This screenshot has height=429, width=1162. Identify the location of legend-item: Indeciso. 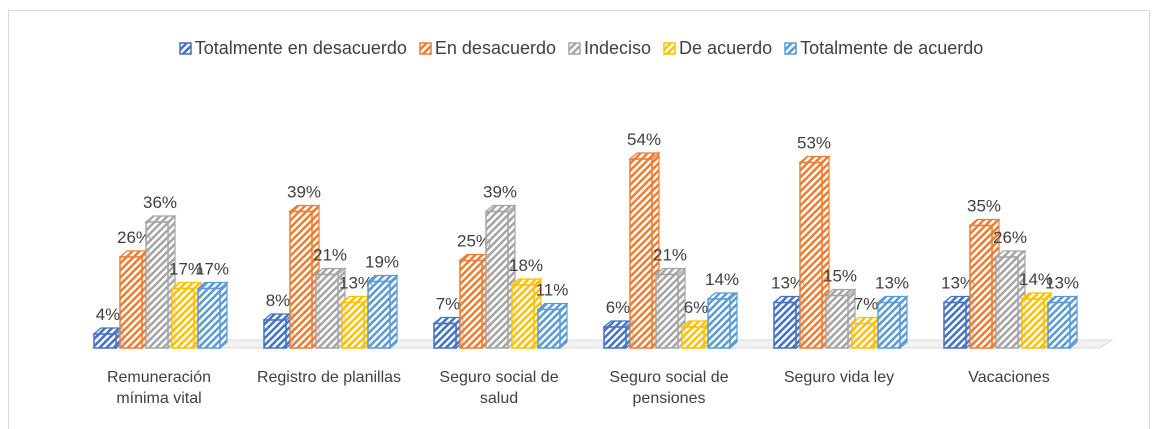
(609, 48).